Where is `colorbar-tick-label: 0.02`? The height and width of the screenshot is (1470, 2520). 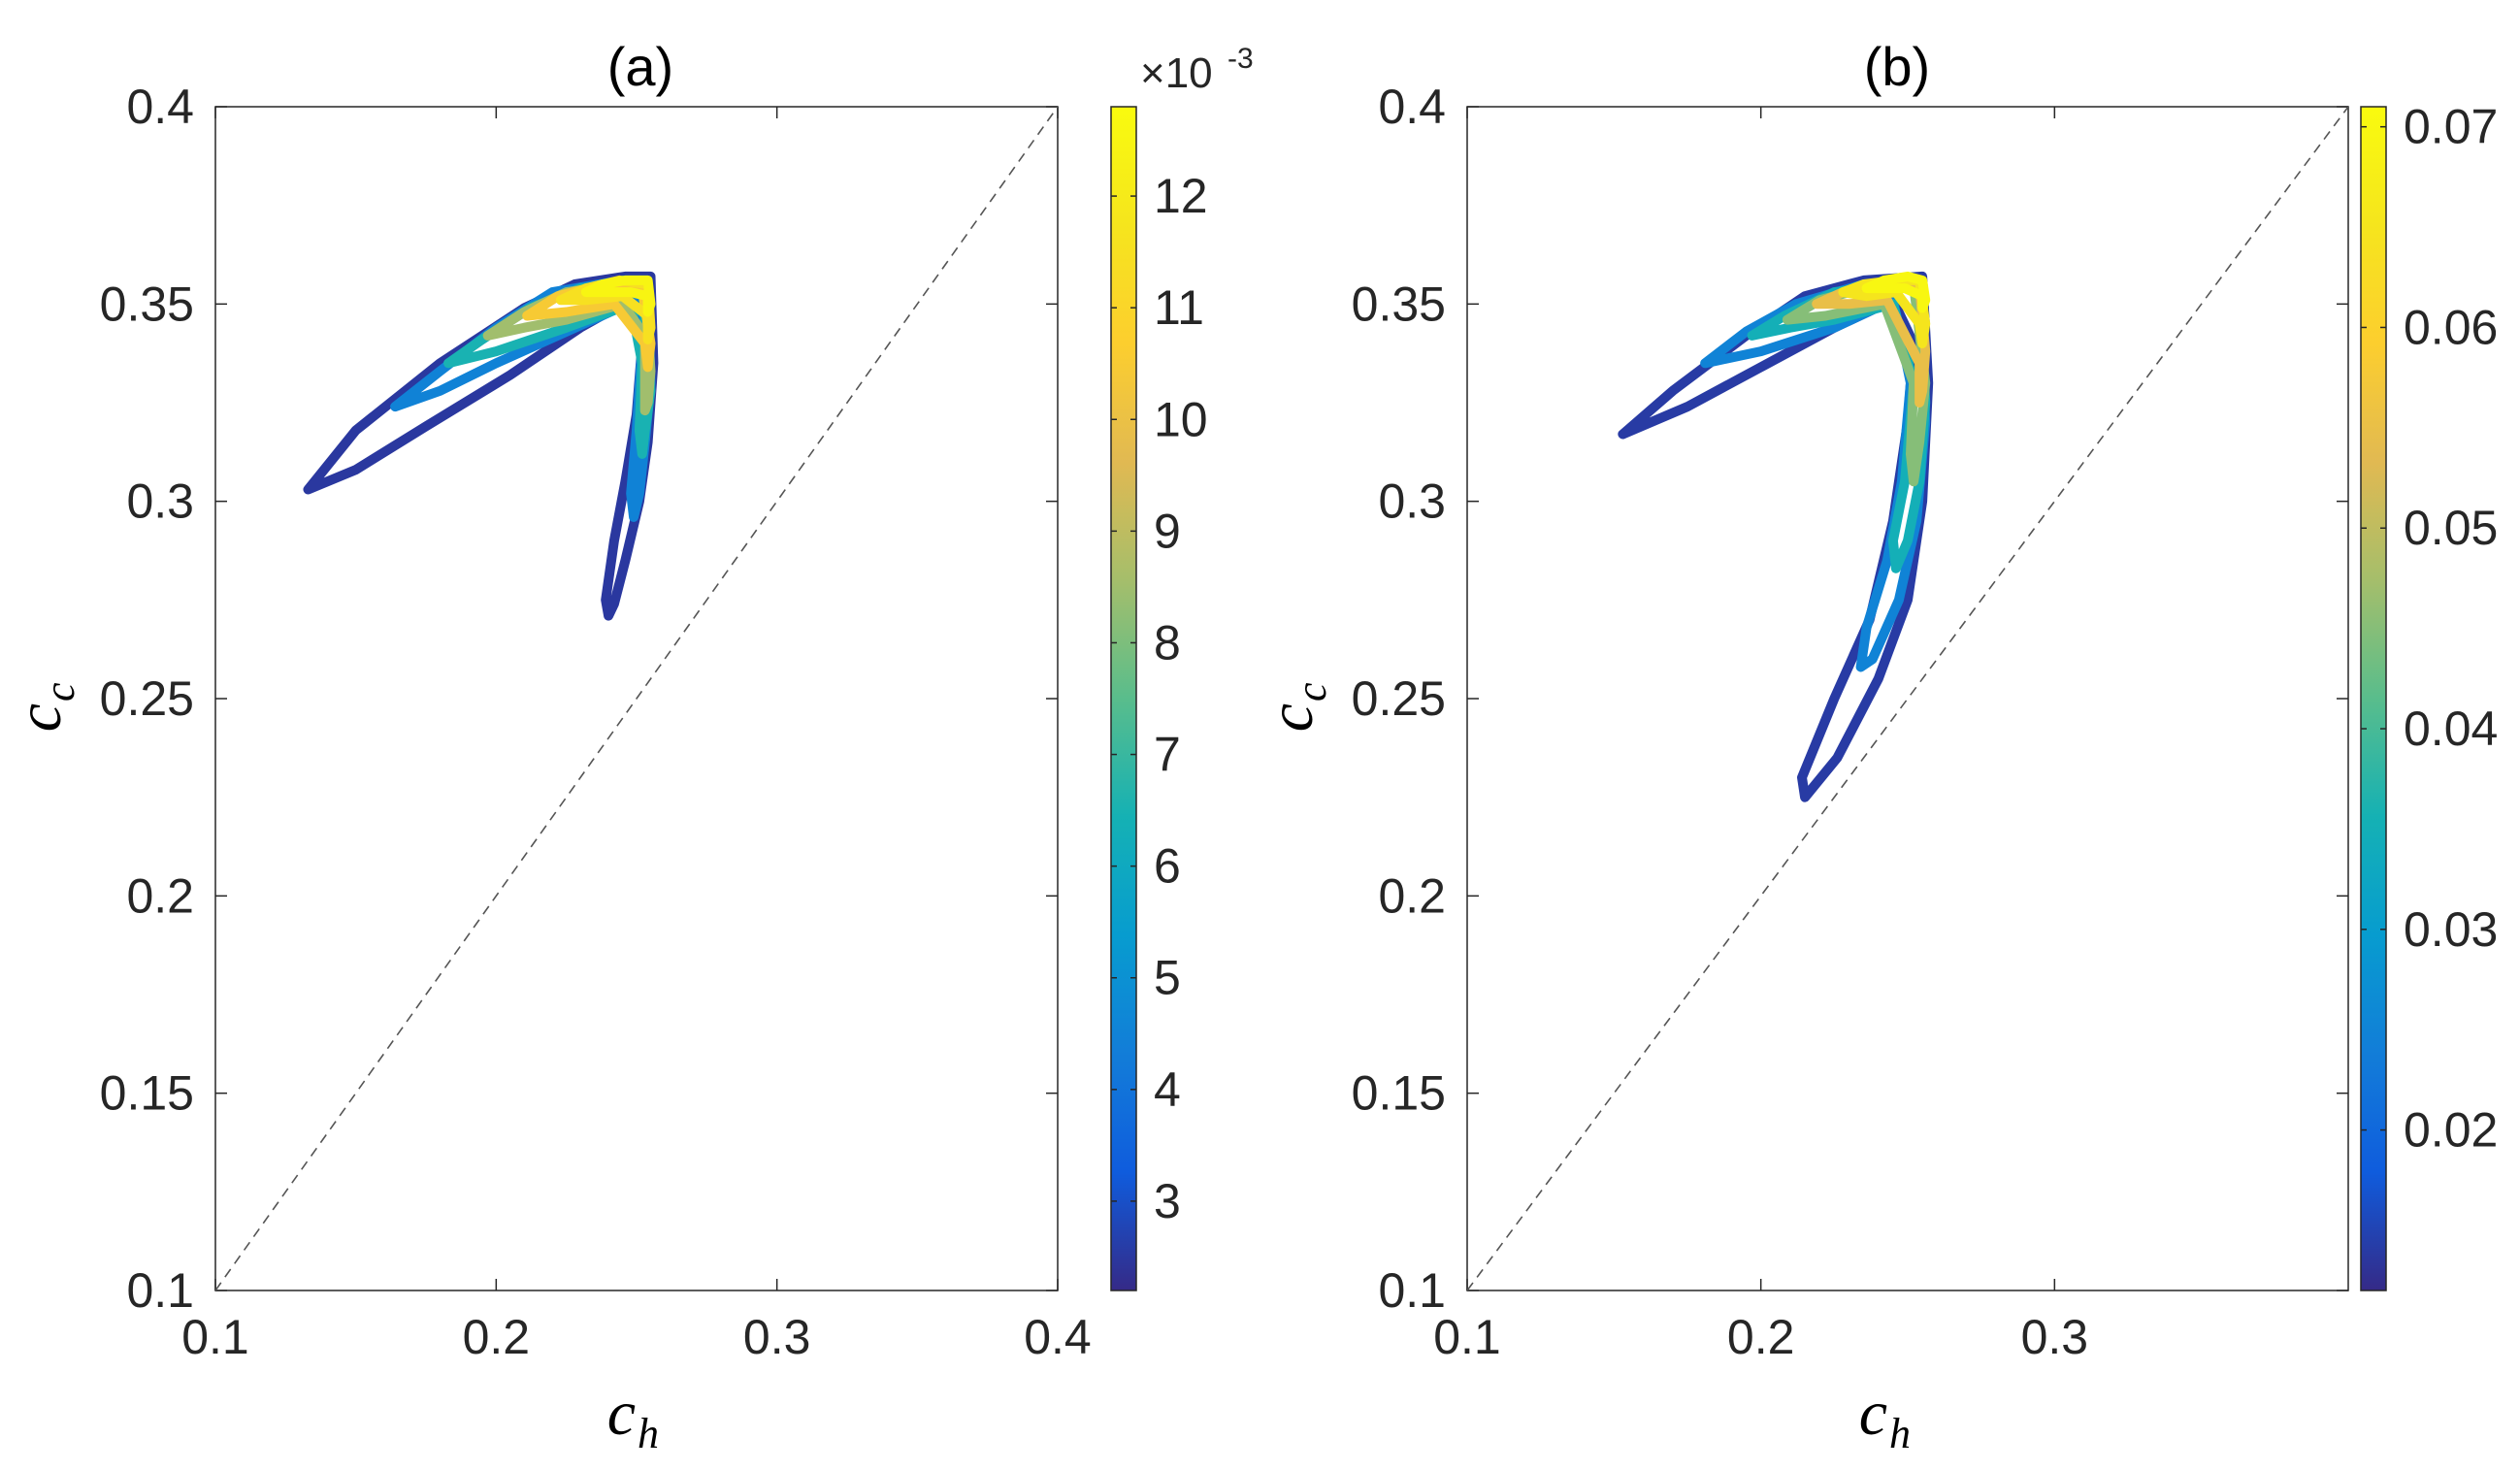
colorbar-tick-label: 0.02 is located at coordinates (2451, 1130).